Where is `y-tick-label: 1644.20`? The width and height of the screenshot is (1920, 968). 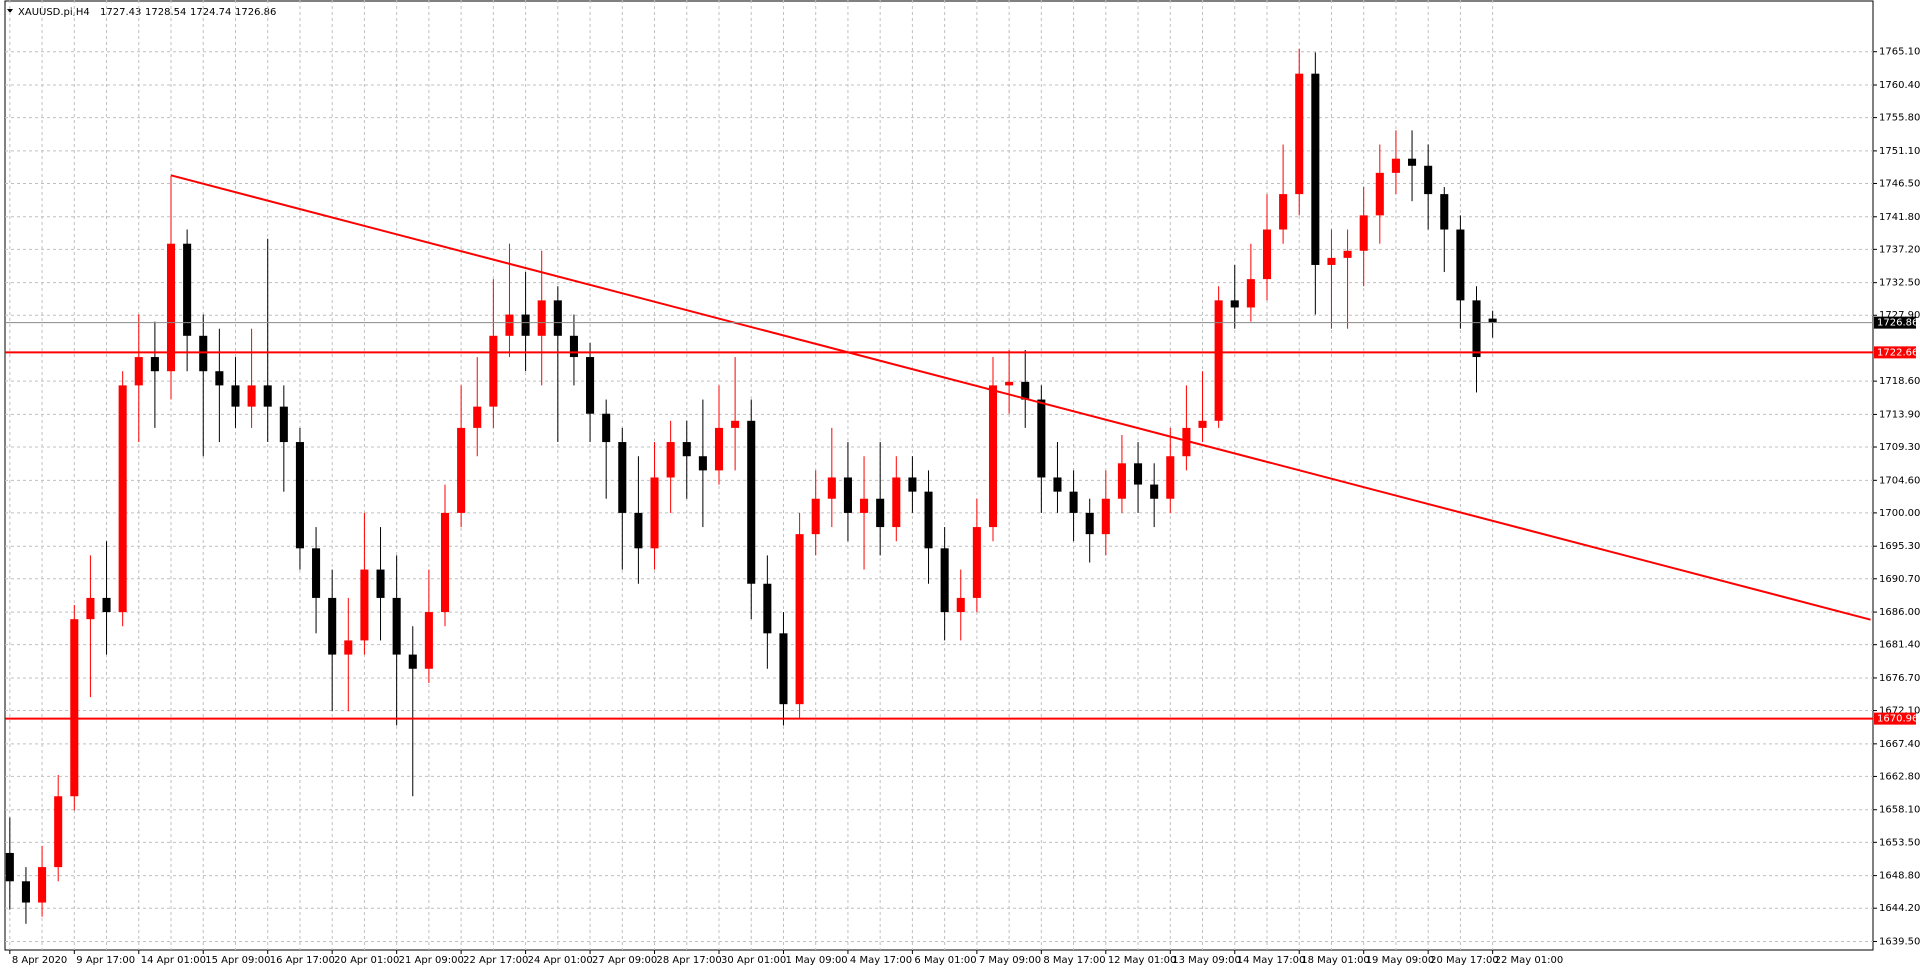
y-tick-label: 1644.20 is located at coordinates (1899, 908).